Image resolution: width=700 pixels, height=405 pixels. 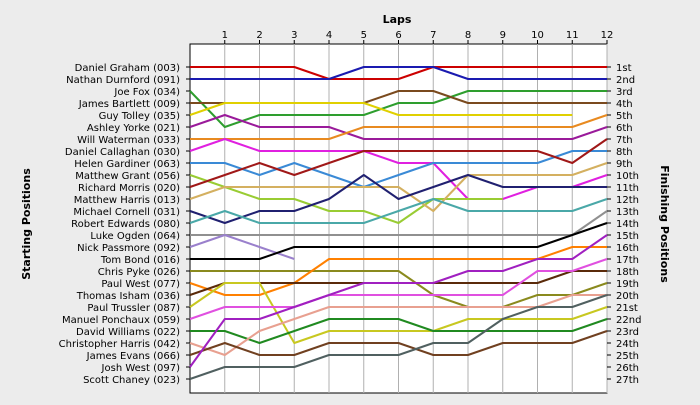 What do you see at coordinates (627, 332) in the screenshot?
I see `finish-label: 23rd` at bounding box center [627, 332].